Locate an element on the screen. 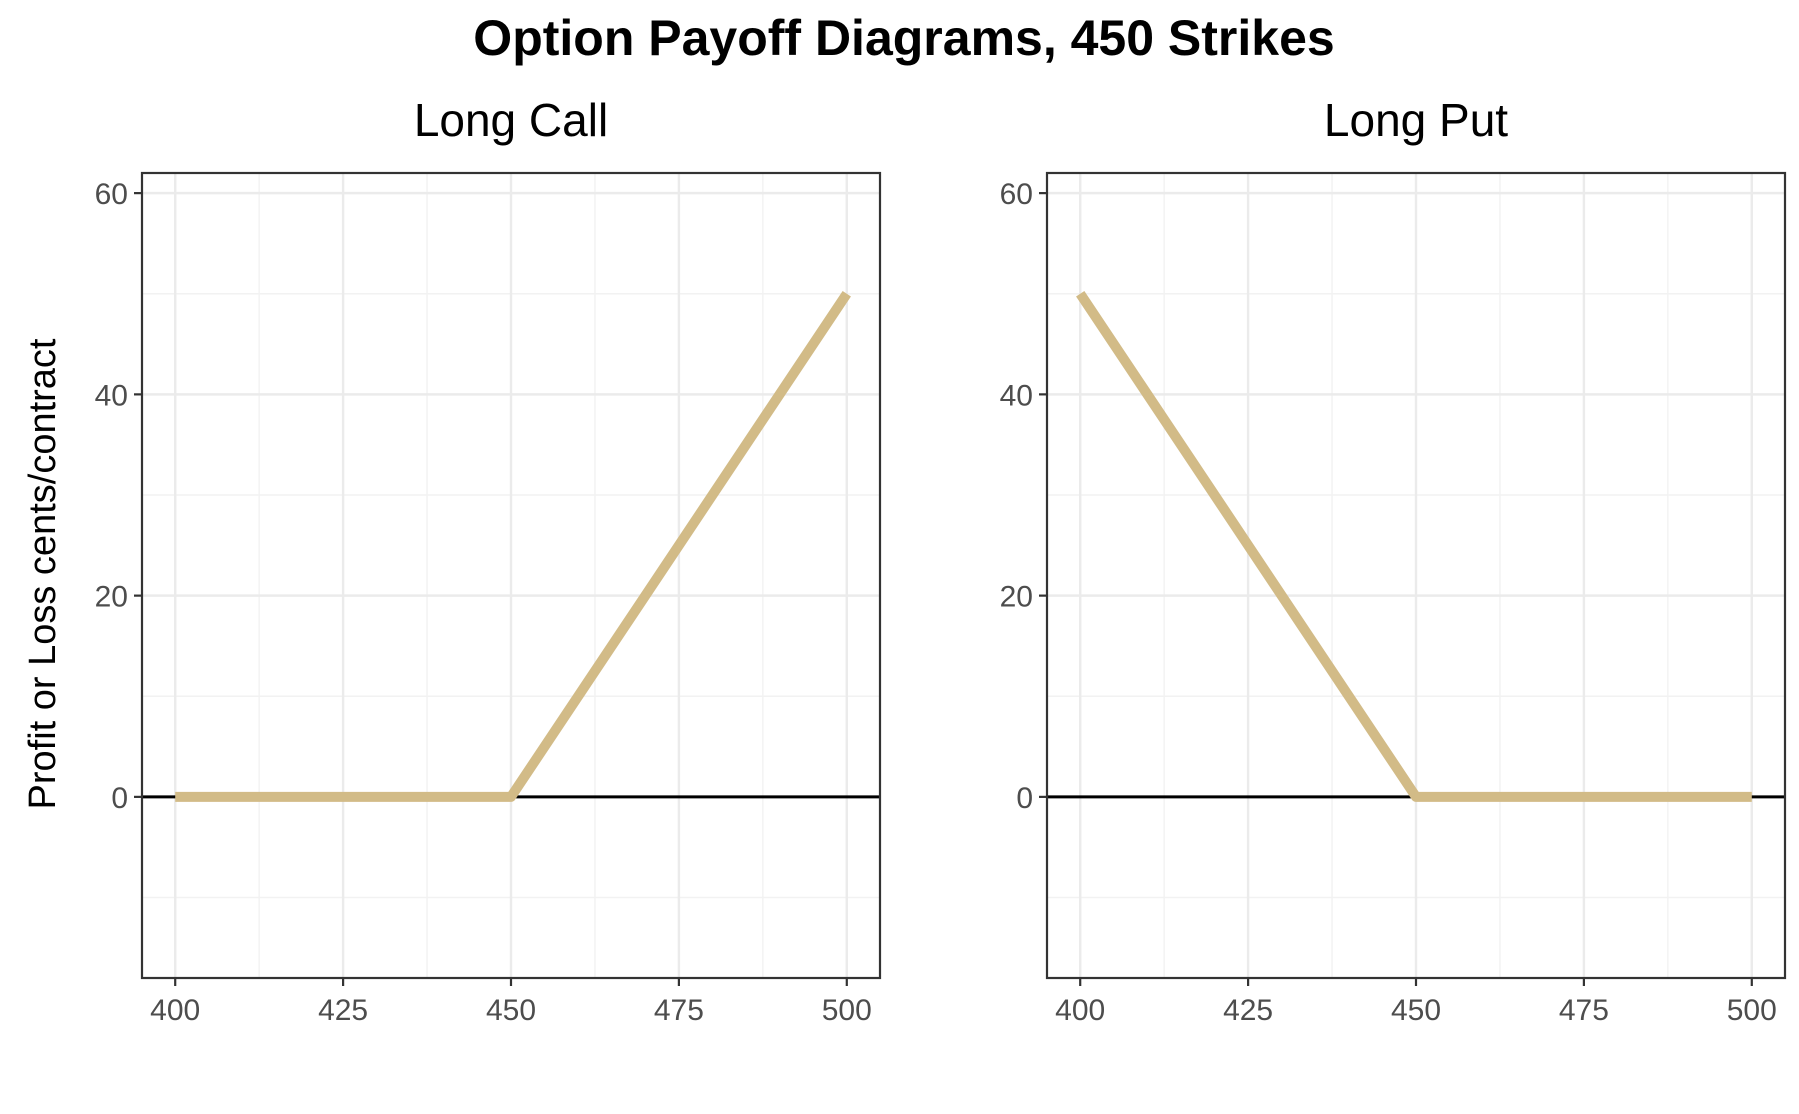 Image resolution: width=1799 pixels, height=1114 pixels. facet-title: Long Call is located at coordinates (511, 120).